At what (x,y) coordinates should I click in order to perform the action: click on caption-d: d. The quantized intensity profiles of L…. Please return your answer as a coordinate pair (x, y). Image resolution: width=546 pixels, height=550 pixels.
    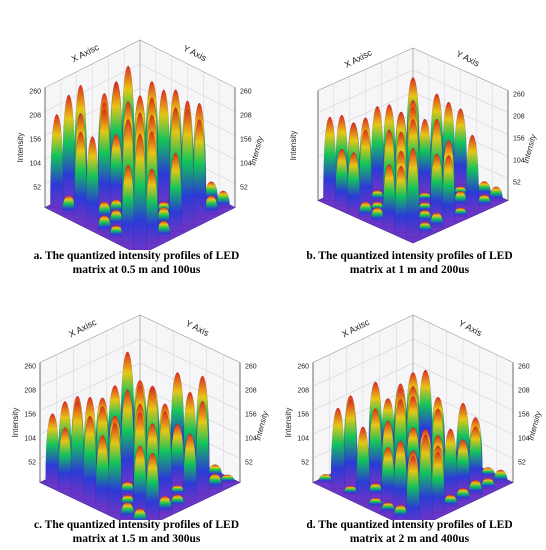
    Looking at the image, I should click on (409, 532).